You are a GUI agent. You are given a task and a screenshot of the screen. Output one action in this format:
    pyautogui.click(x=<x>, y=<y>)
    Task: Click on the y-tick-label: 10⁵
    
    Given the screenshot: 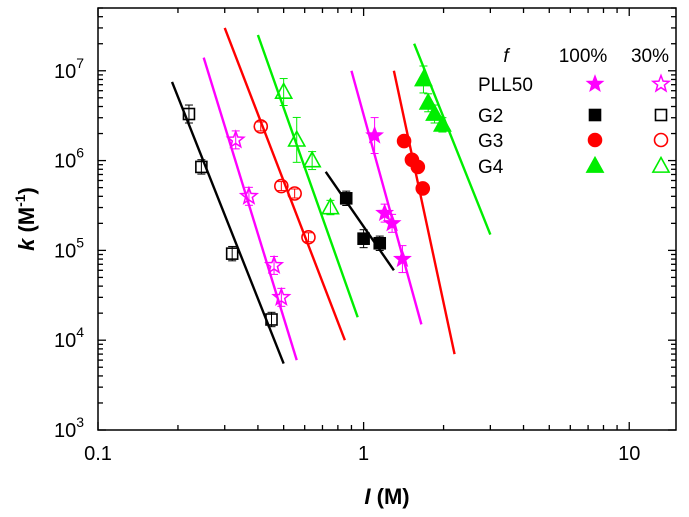 What is the action you would take?
    pyautogui.click(x=69, y=248)
    